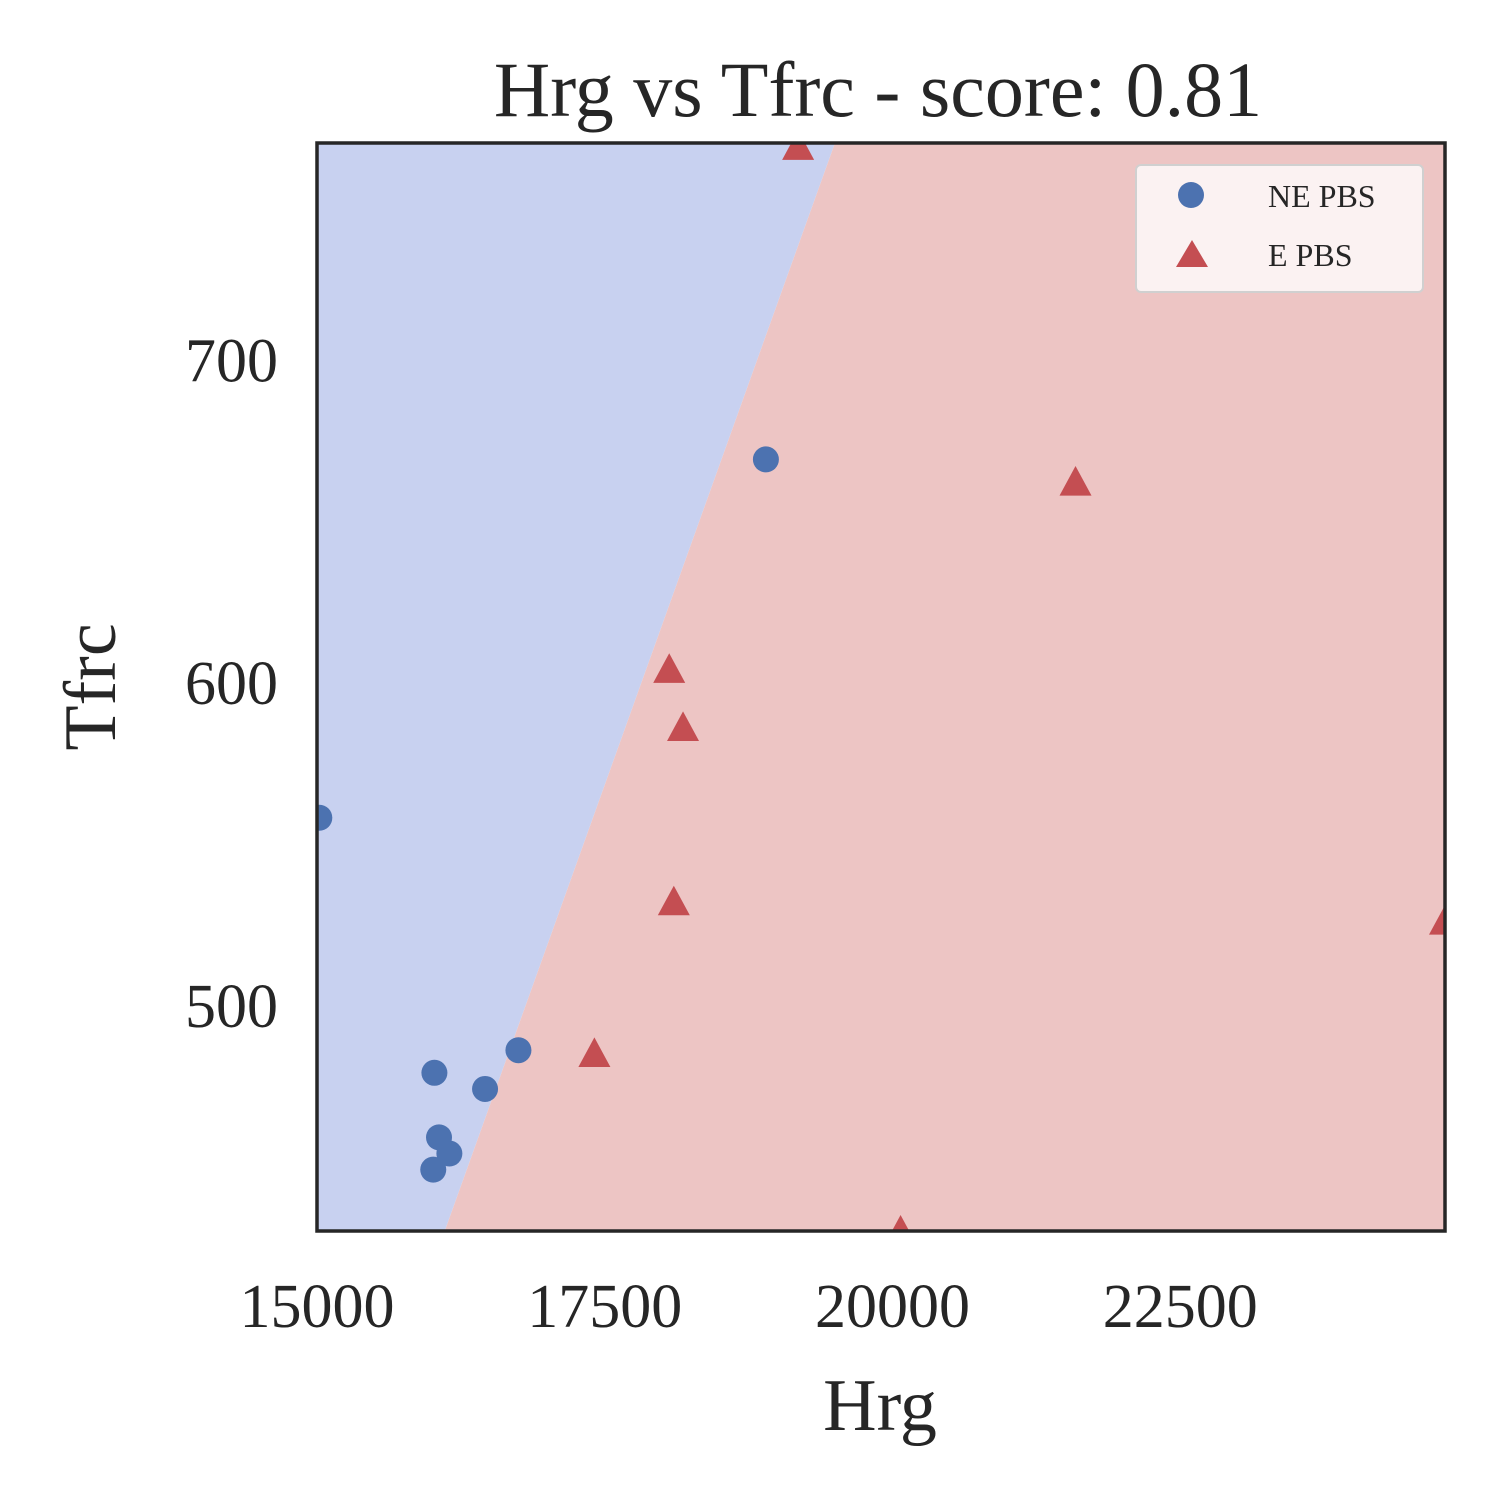 Image resolution: width=1500 pixels, height=1500 pixels. Describe the element at coordinates (604, 1307) in the screenshot. I see `x-tick-label: 17500` at that location.